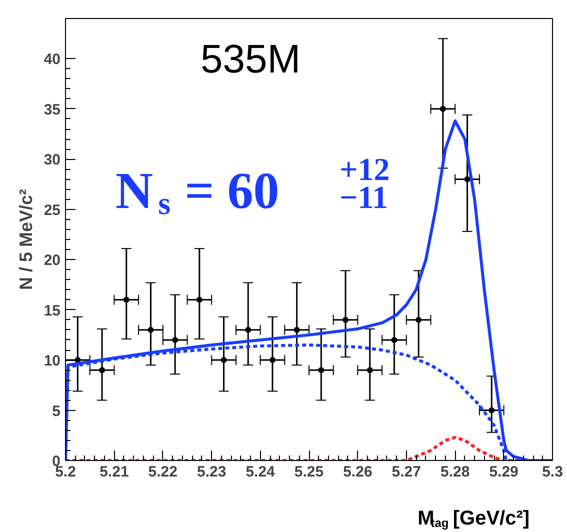 This screenshot has height=532, width=567. What do you see at coordinates (211, 472) in the screenshot?
I see `x-tick-label: 5.23` at bounding box center [211, 472].